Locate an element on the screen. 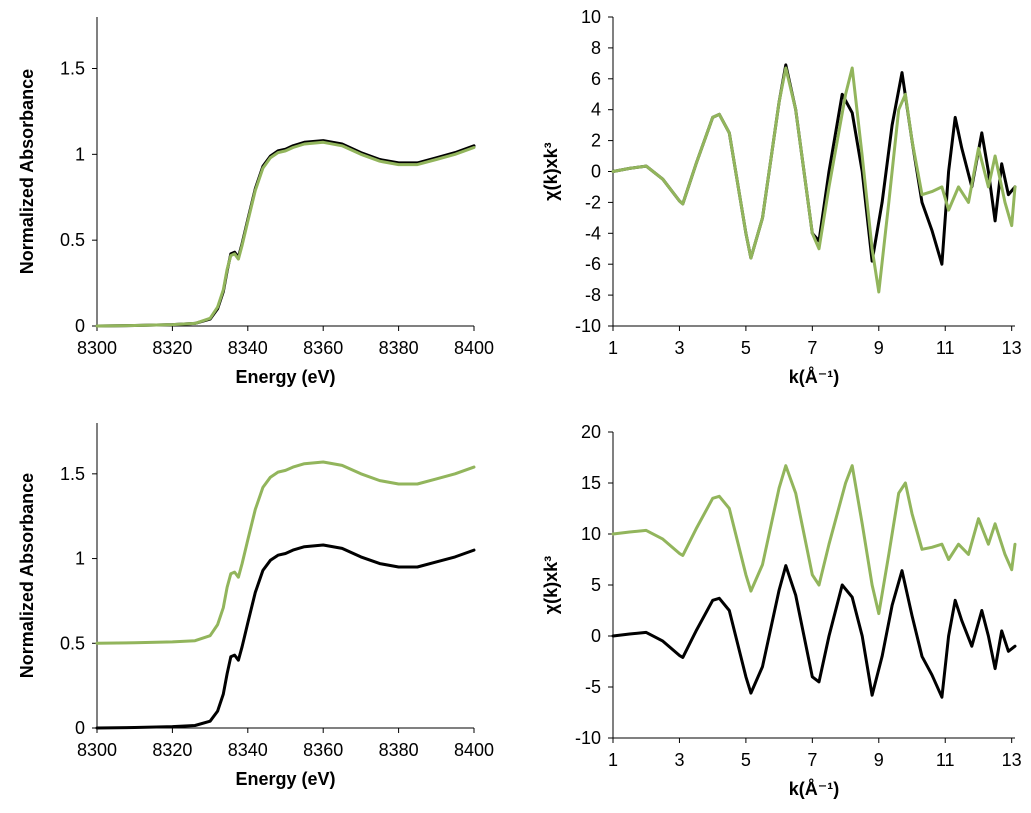 The height and width of the screenshot is (813, 1031). y-tick-label: 6 is located at coordinates (596, 79).